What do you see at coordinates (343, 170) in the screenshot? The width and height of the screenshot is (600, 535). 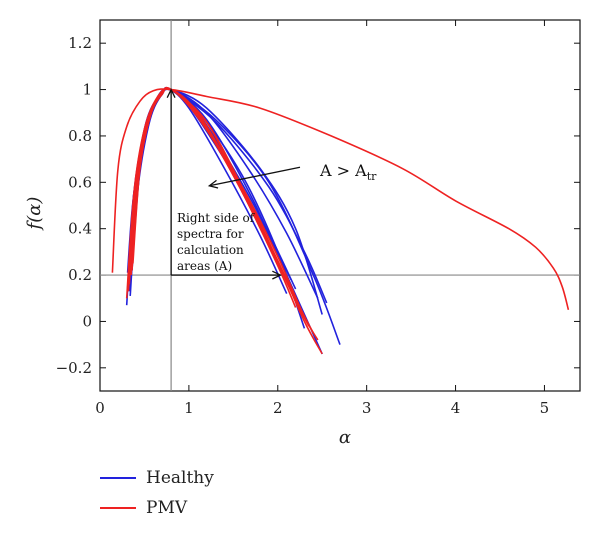 I see `inequality-main: A > A` at bounding box center [343, 170].